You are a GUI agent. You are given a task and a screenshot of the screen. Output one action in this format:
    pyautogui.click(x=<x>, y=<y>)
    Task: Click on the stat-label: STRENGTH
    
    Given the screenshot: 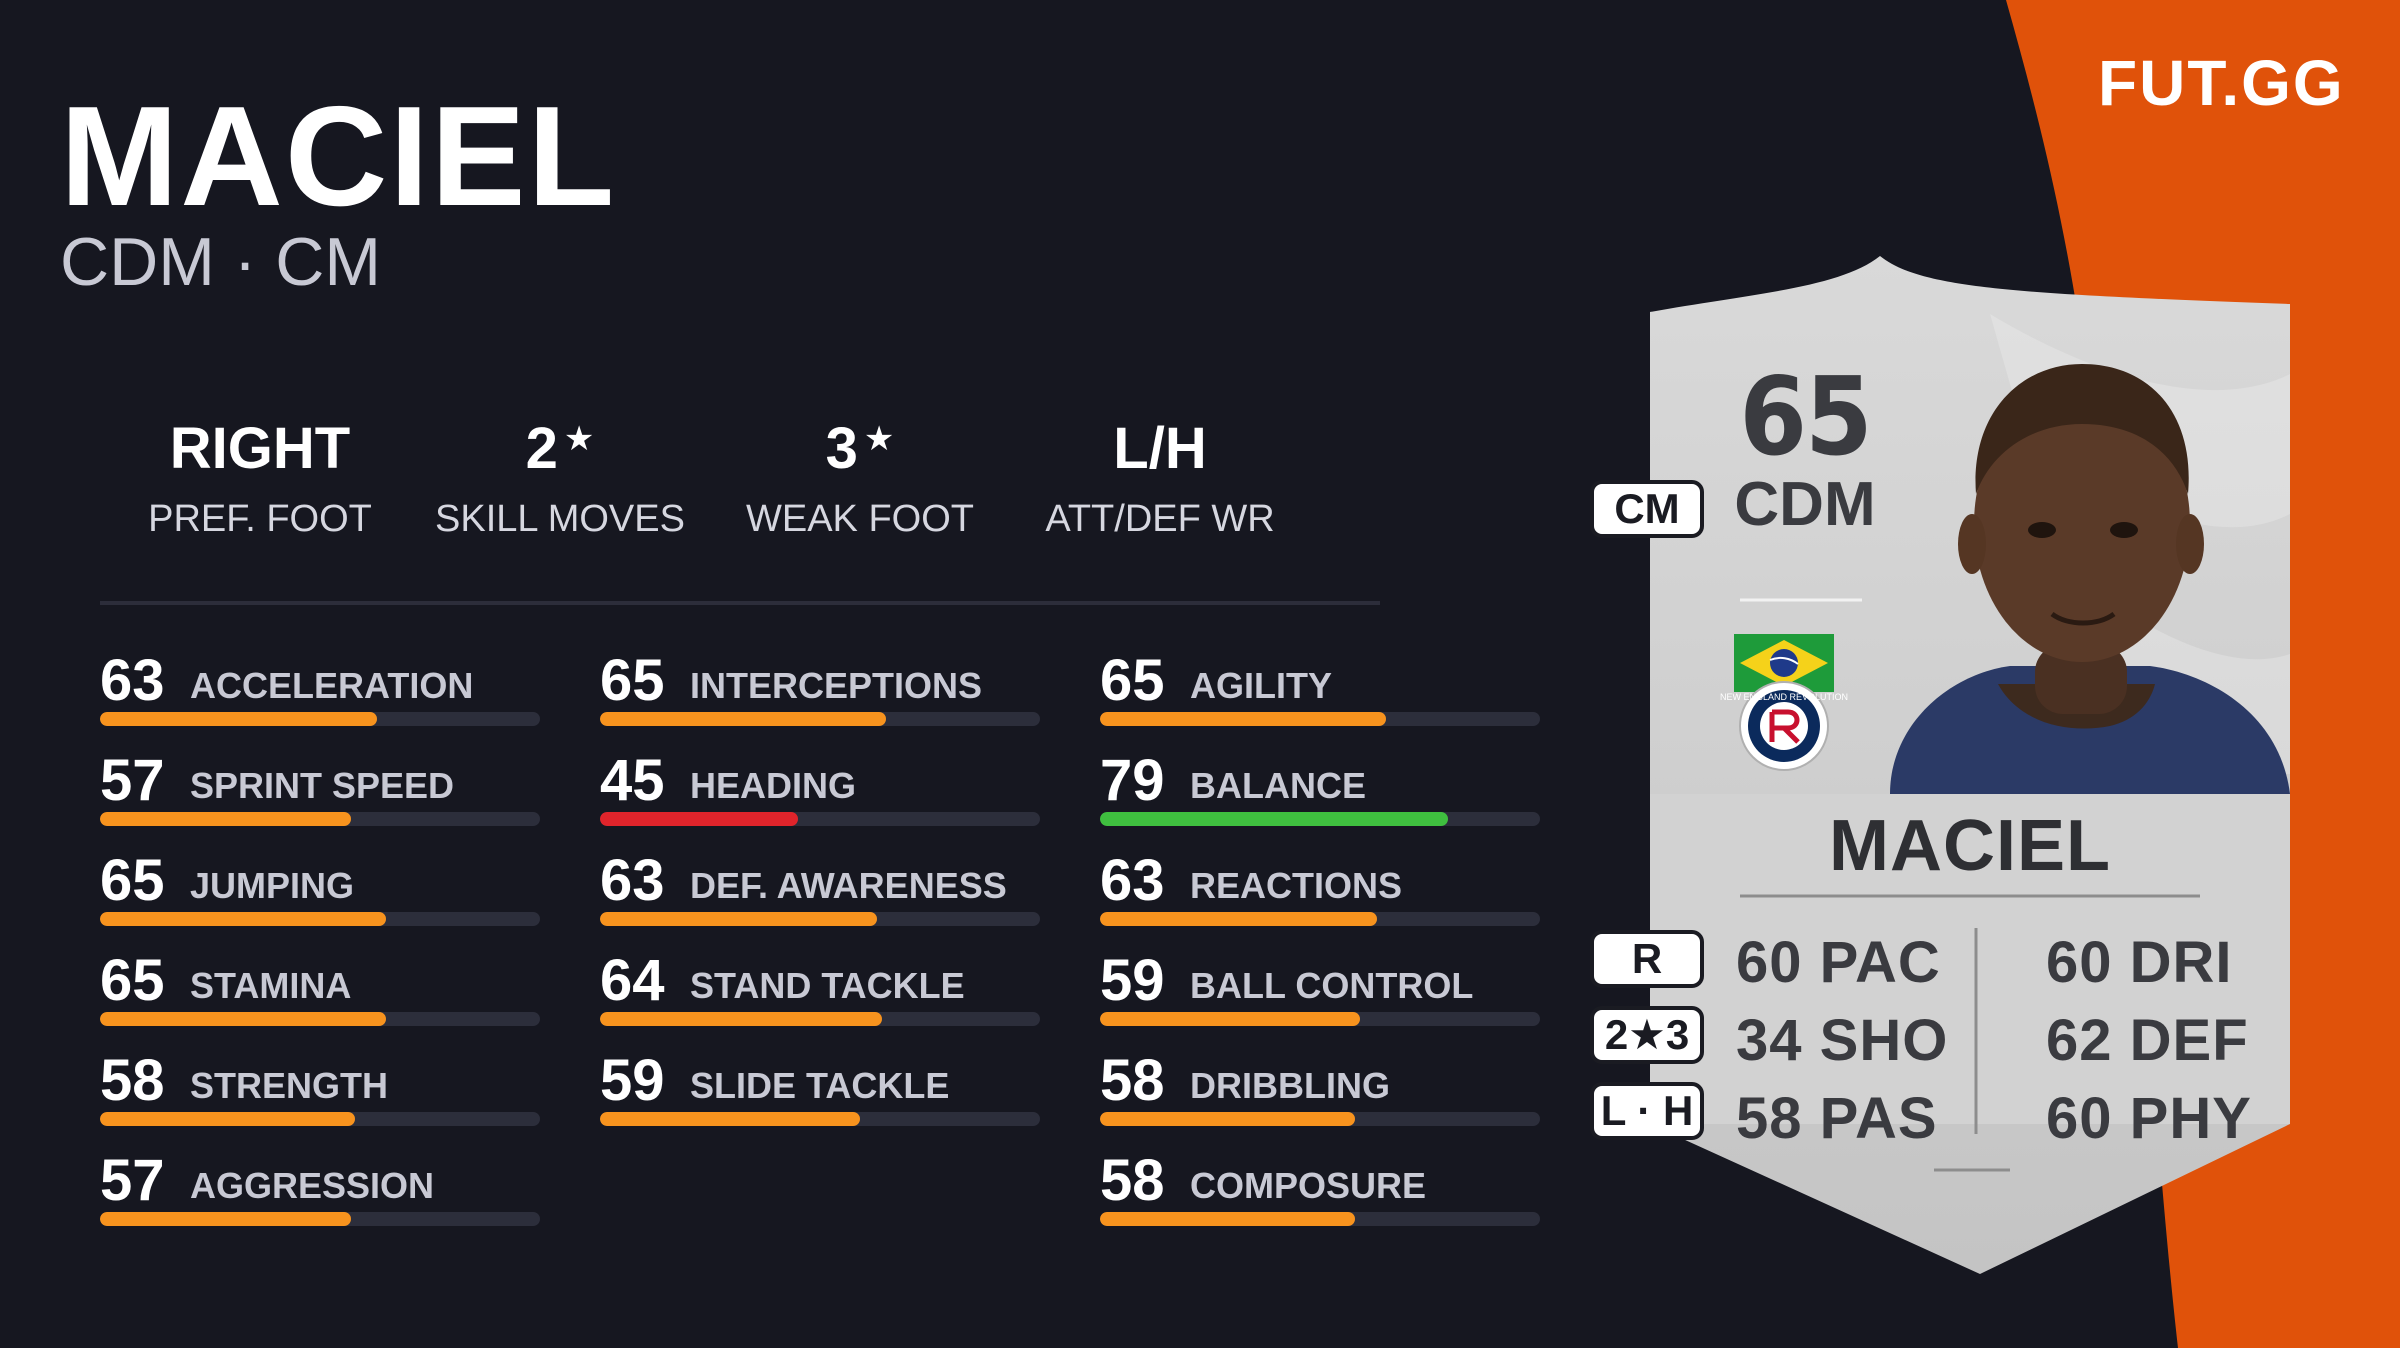 What is the action you would take?
    pyautogui.click(x=289, y=1085)
    